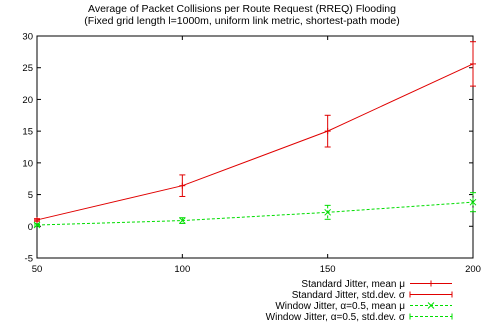  What do you see at coordinates (37, 269) in the screenshot?
I see `x-tick-label: 50` at bounding box center [37, 269].